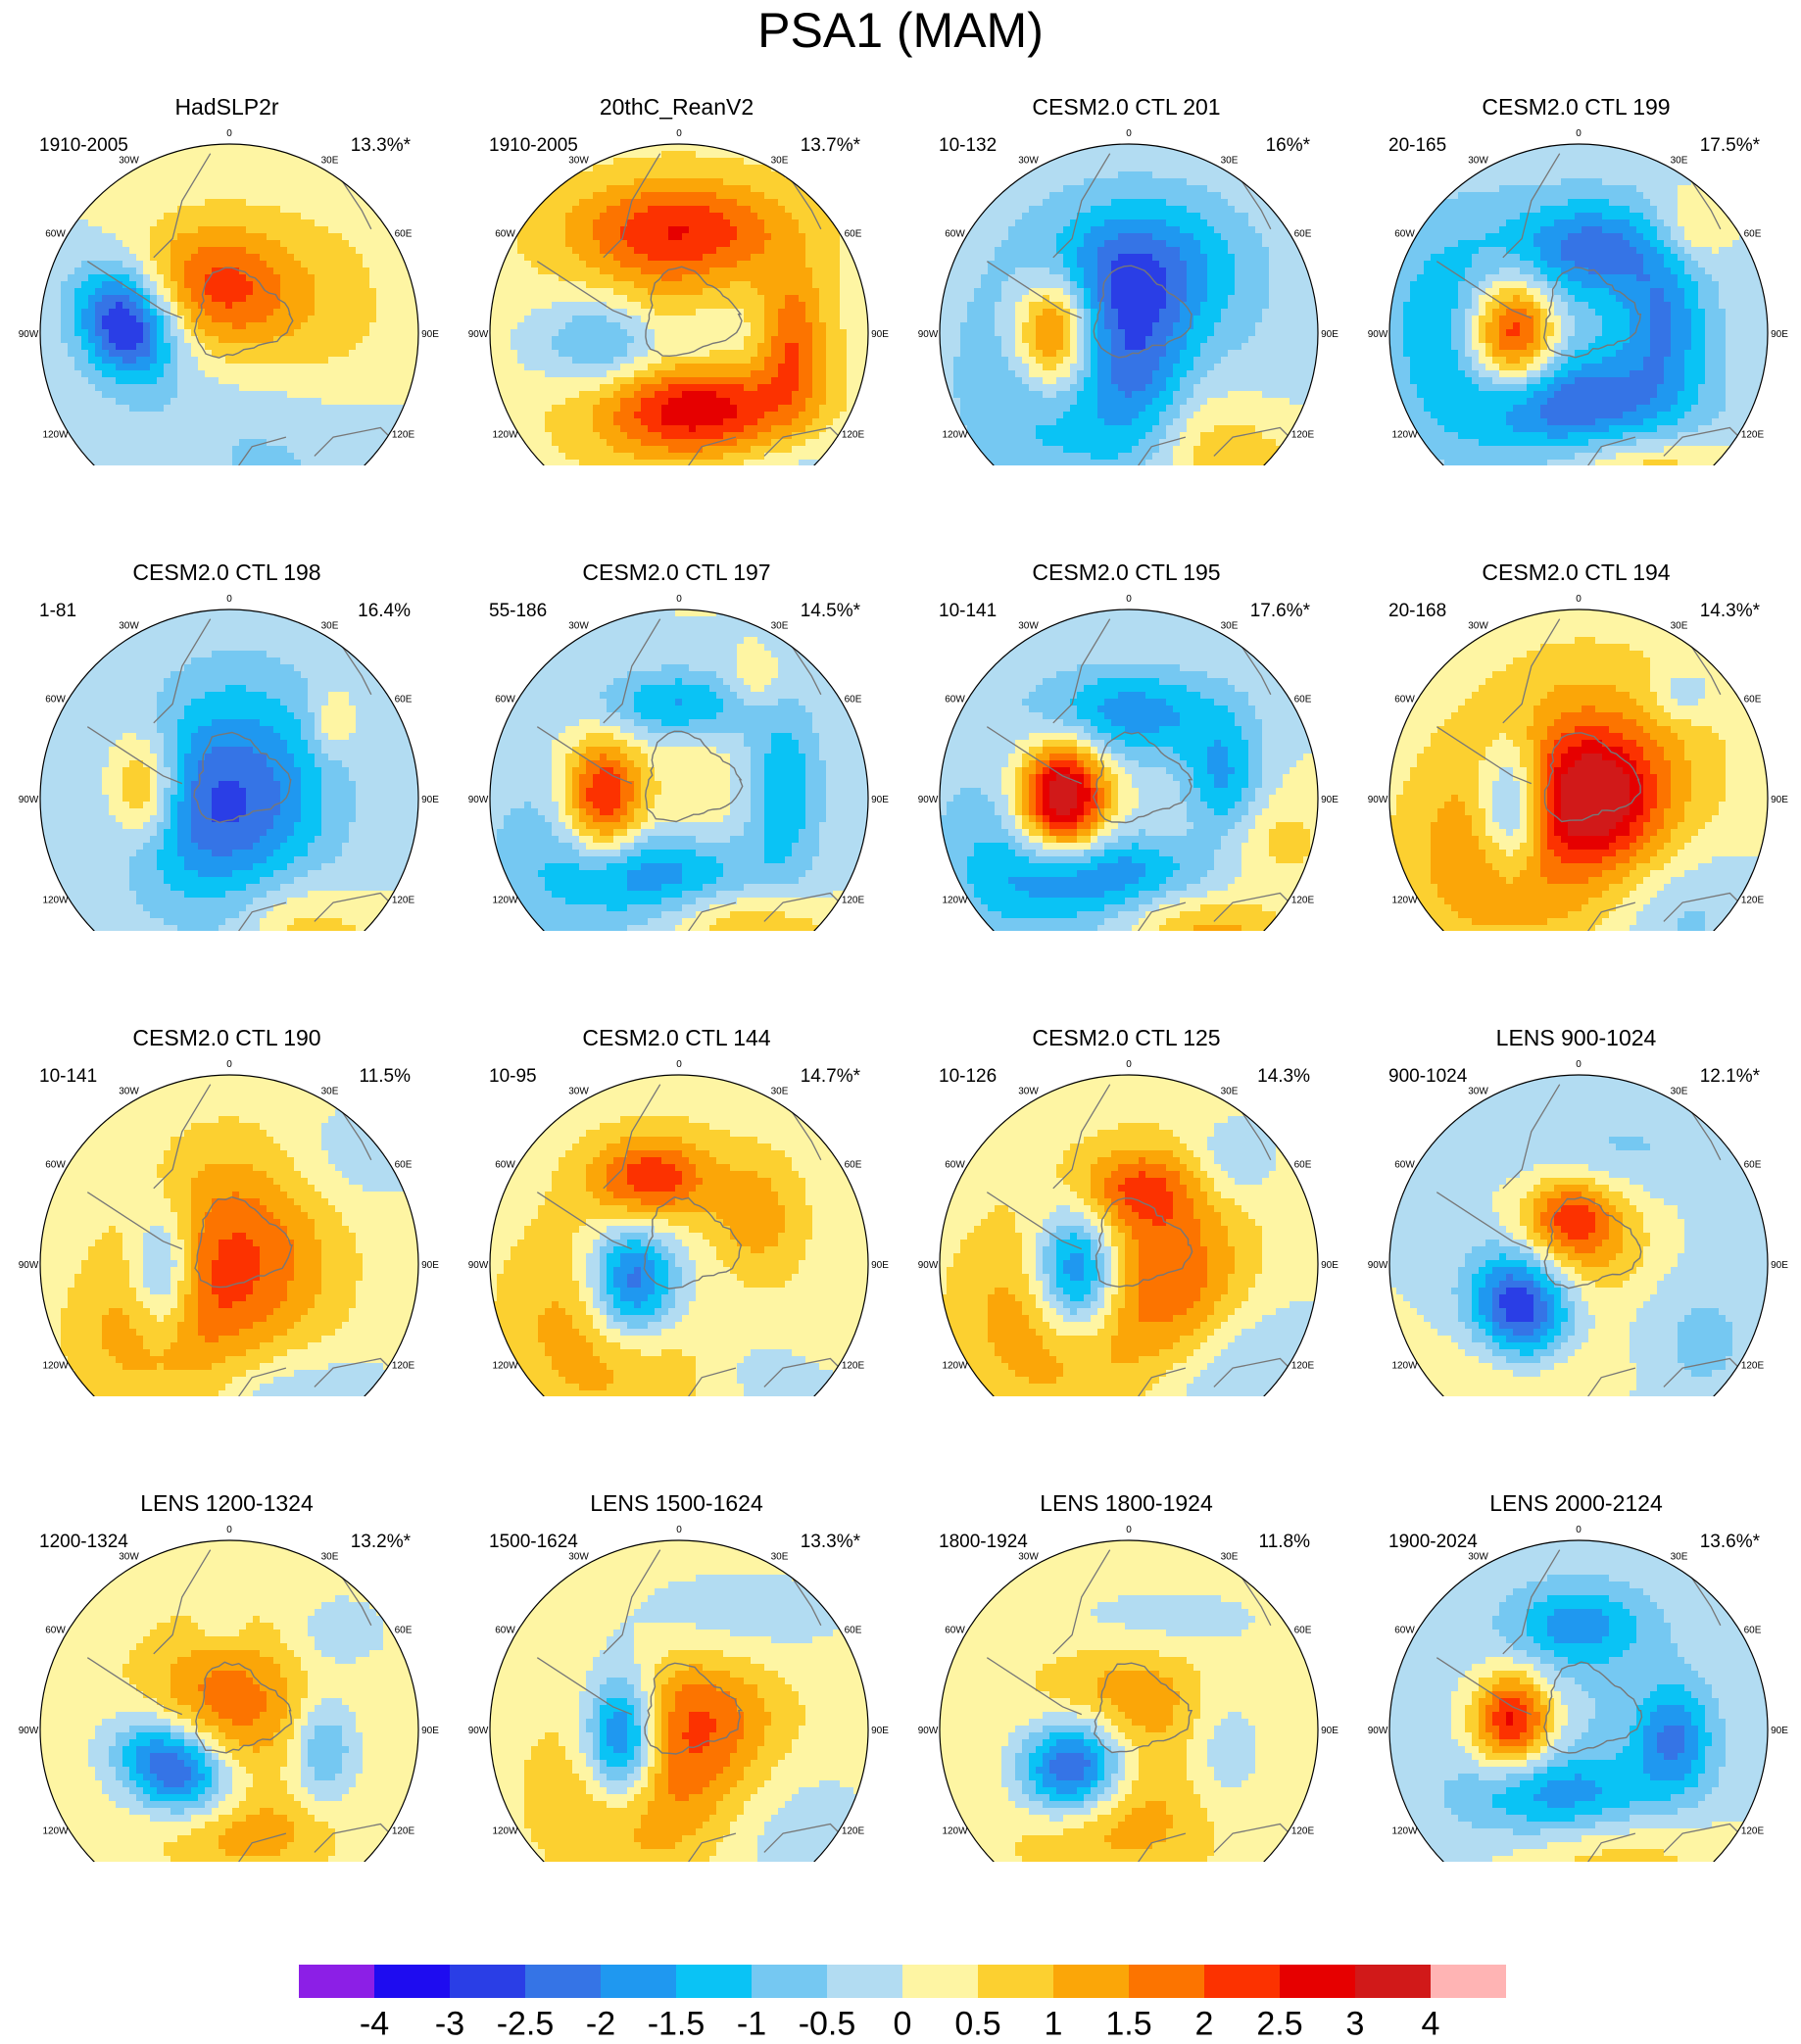 The image size is (1801, 2044). I want to click on panel-title: CESM2.0 CTL 195, so click(1126, 573).